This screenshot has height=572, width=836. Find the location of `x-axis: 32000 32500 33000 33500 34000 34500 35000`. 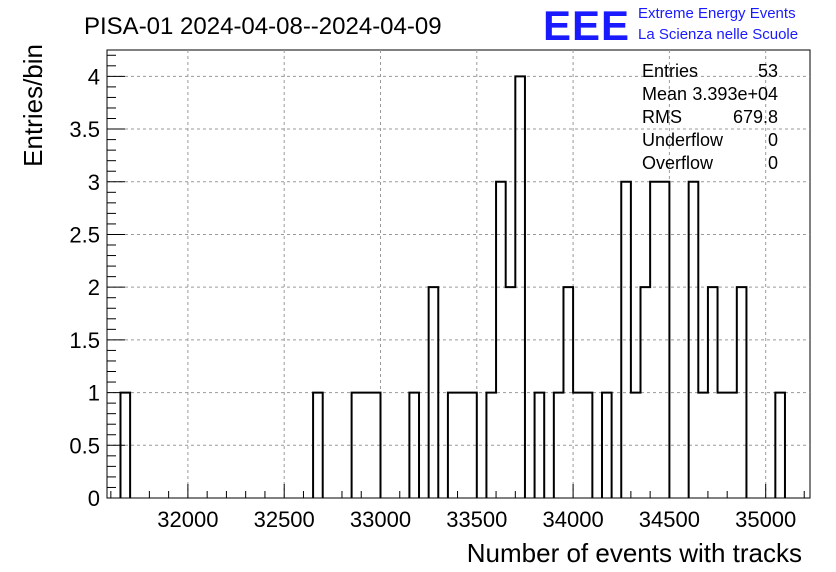

x-axis: 32000 32500 33000 33500 34000 34500 35000 is located at coordinates (457, 508).